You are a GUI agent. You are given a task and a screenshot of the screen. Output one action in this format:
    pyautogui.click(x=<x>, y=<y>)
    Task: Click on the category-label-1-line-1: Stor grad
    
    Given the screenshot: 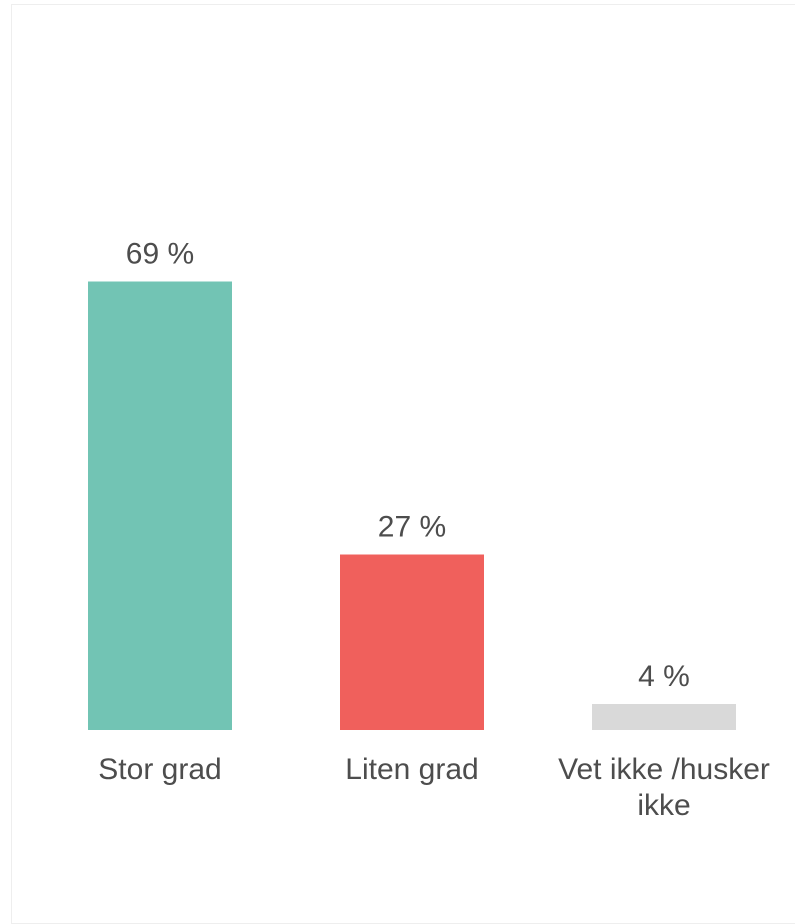 What is the action you would take?
    pyautogui.click(x=159, y=769)
    